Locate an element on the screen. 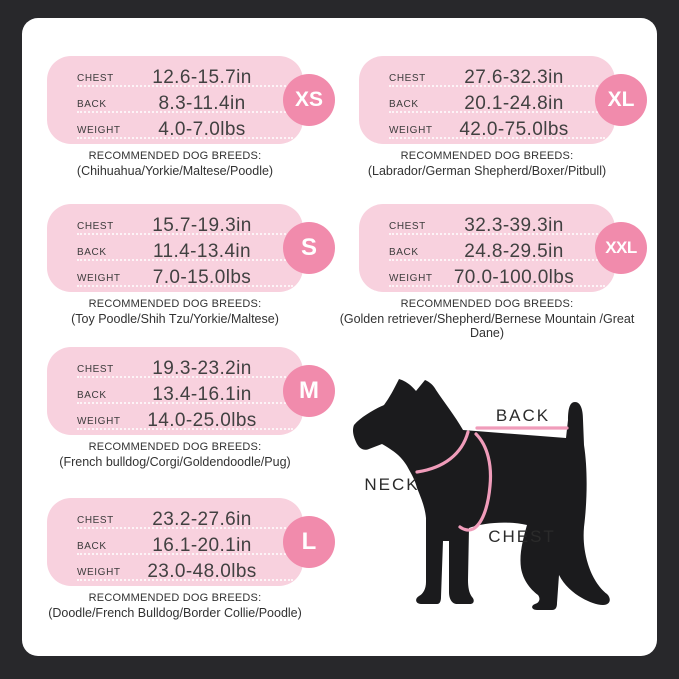 The image size is (679, 679). back-row: BACK 8.3-11.4in is located at coordinates (175, 104).